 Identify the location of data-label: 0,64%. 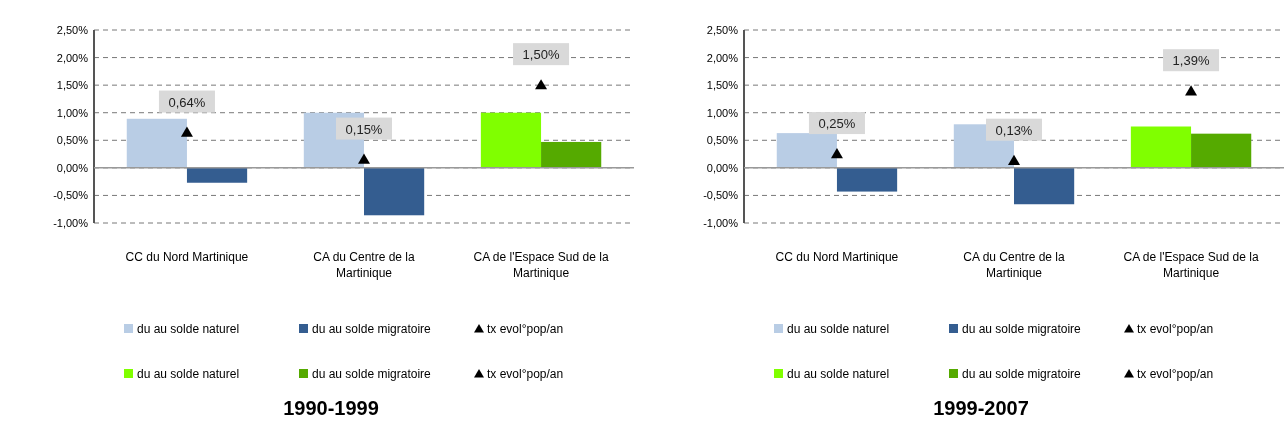
(187, 102).